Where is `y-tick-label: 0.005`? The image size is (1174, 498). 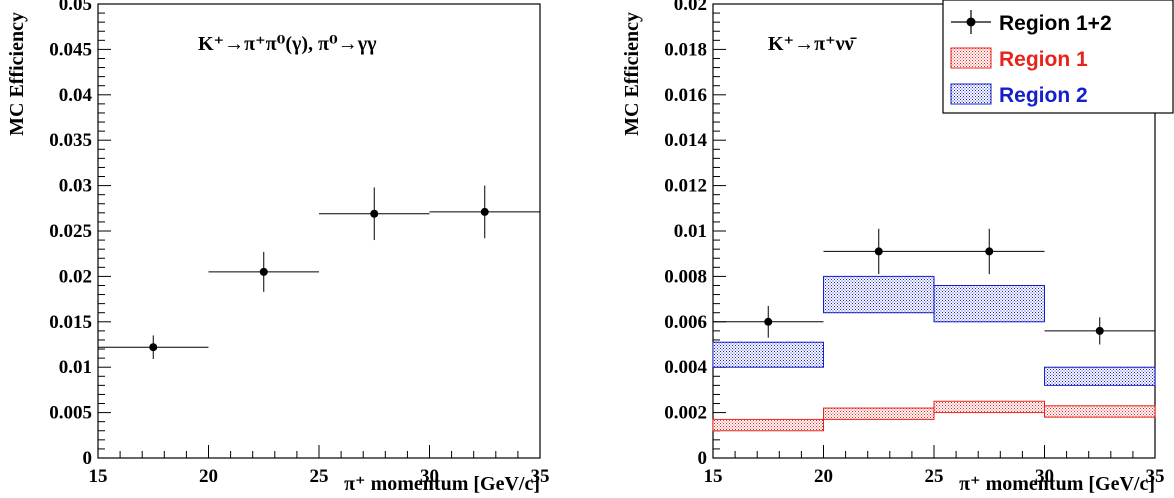
y-tick-label: 0.005 is located at coordinates (70, 413).